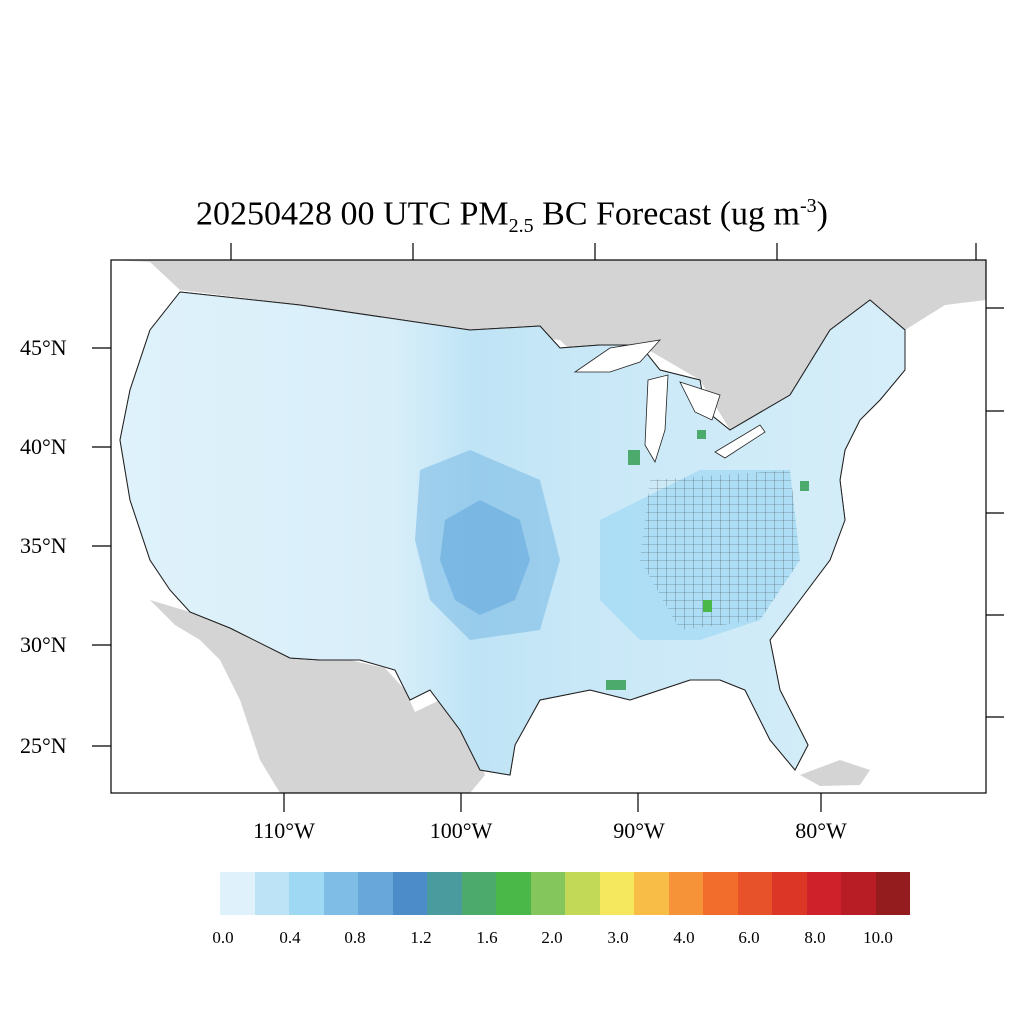 The height and width of the screenshot is (1024, 1024). What do you see at coordinates (740, 441) in the screenshot?
I see `lake-erie` at bounding box center [740, 441].